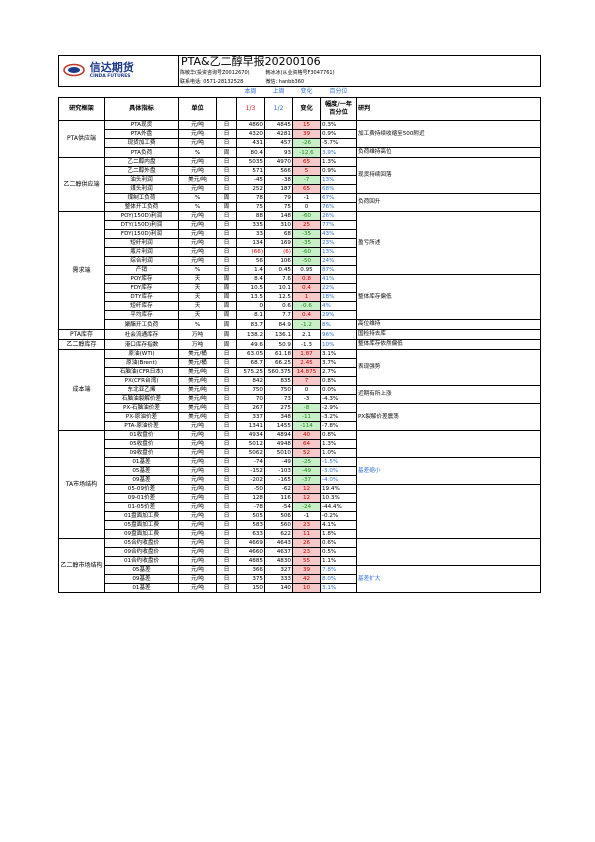 This screenshot has height=842, width=595. What do you see at coordinates (300, 252) in the screenshot?
I see `table-row: 瓶片利润 元/吨日 (66) (6) -60 13%` at bounding box center [300, 252].